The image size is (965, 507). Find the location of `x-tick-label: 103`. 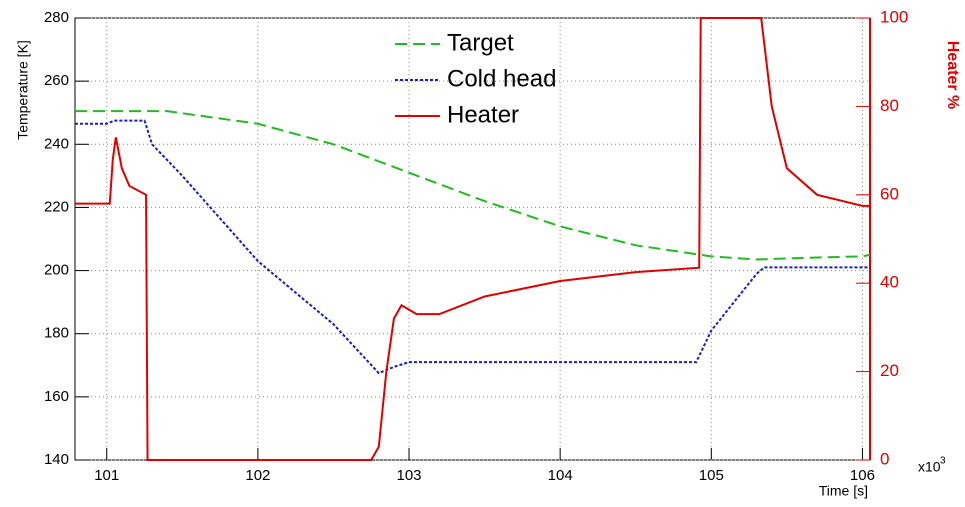

x-tick-label: 103 is located at coordinates (409, 475).